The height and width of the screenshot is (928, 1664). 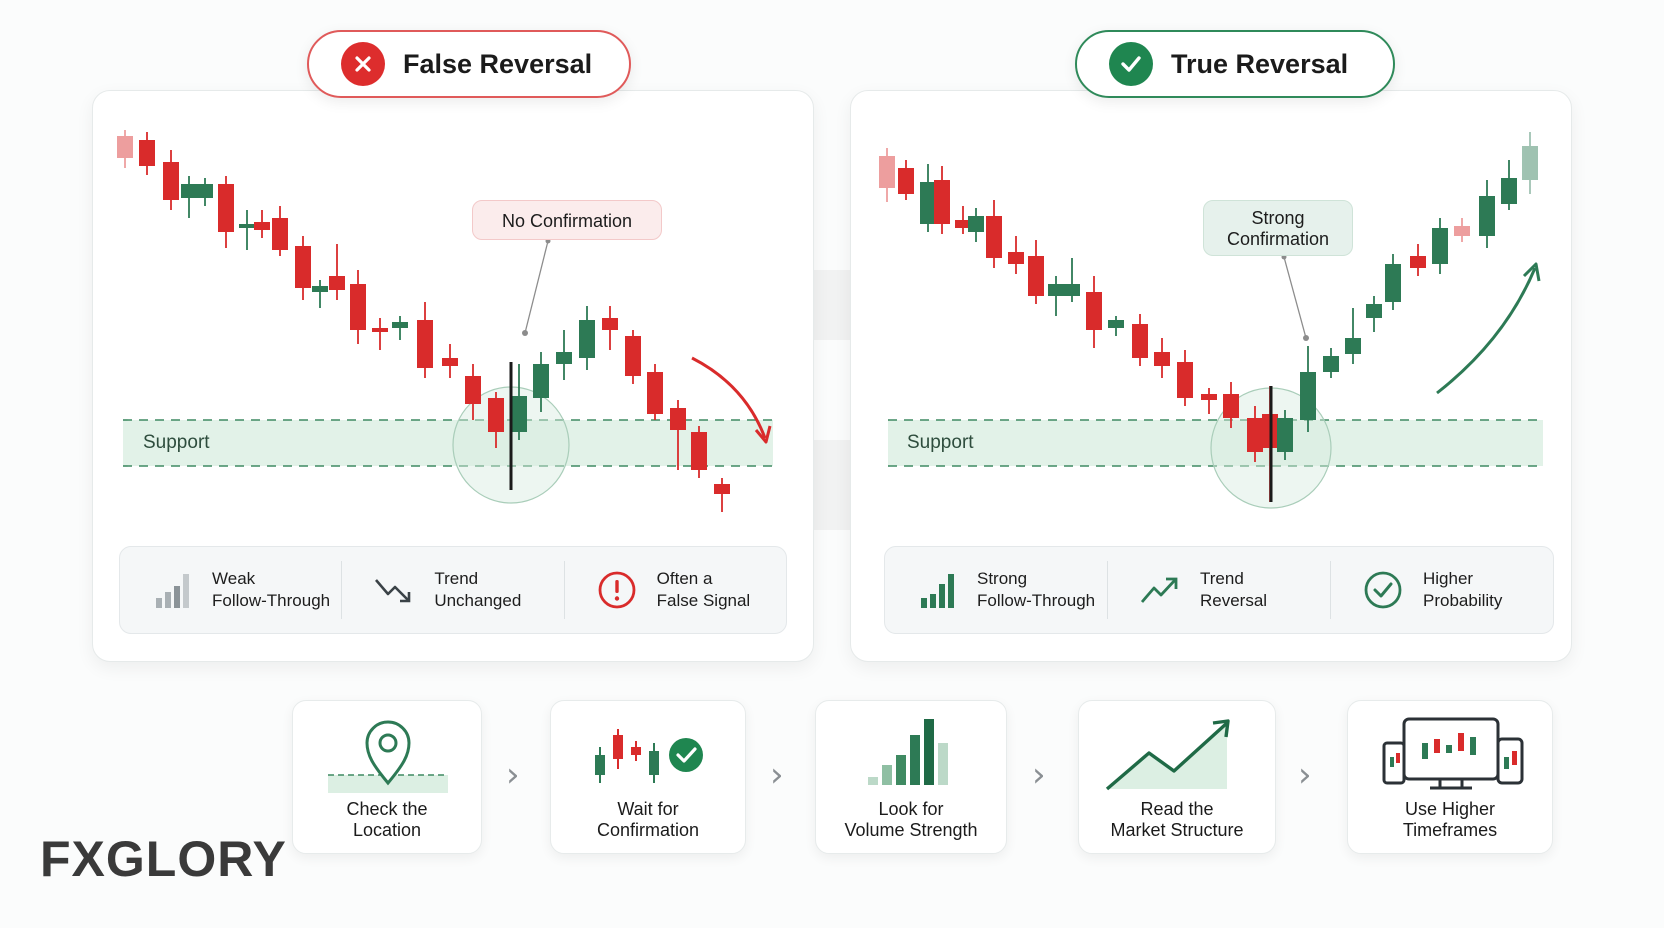 What do you see at coordinates (1450, 819) in the screenshot?
I see `step-label: Use Higher Timeframes` at bounding box center [1450, 819].